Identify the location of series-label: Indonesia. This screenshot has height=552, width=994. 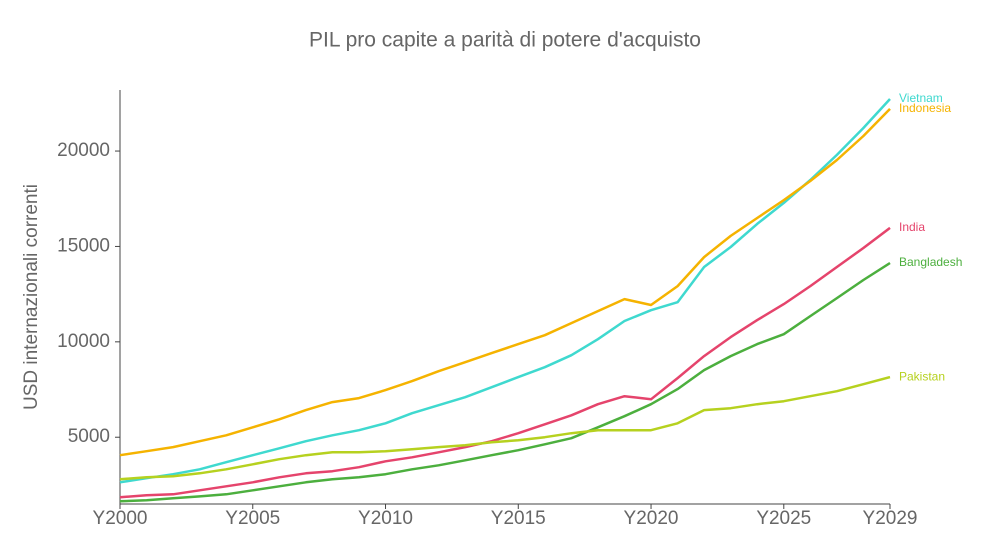
(925, 108).